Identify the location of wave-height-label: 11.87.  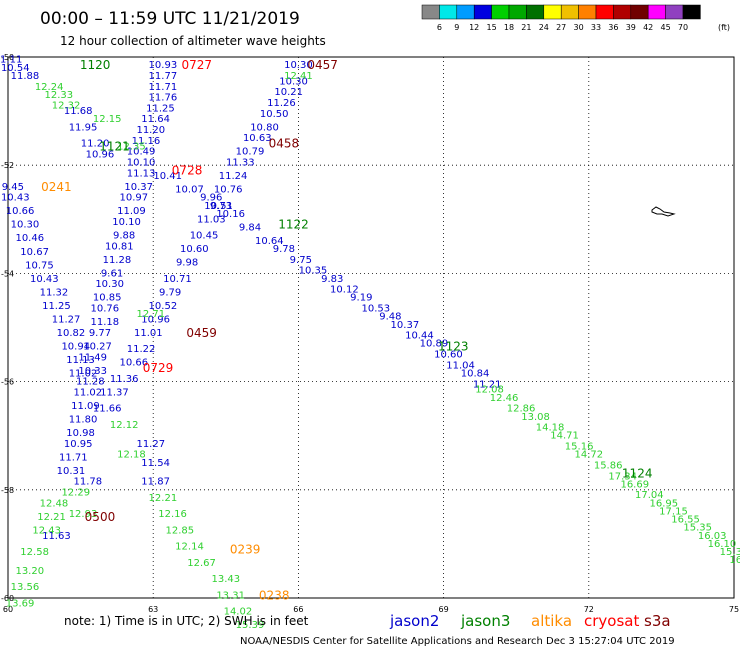
(155, 482).